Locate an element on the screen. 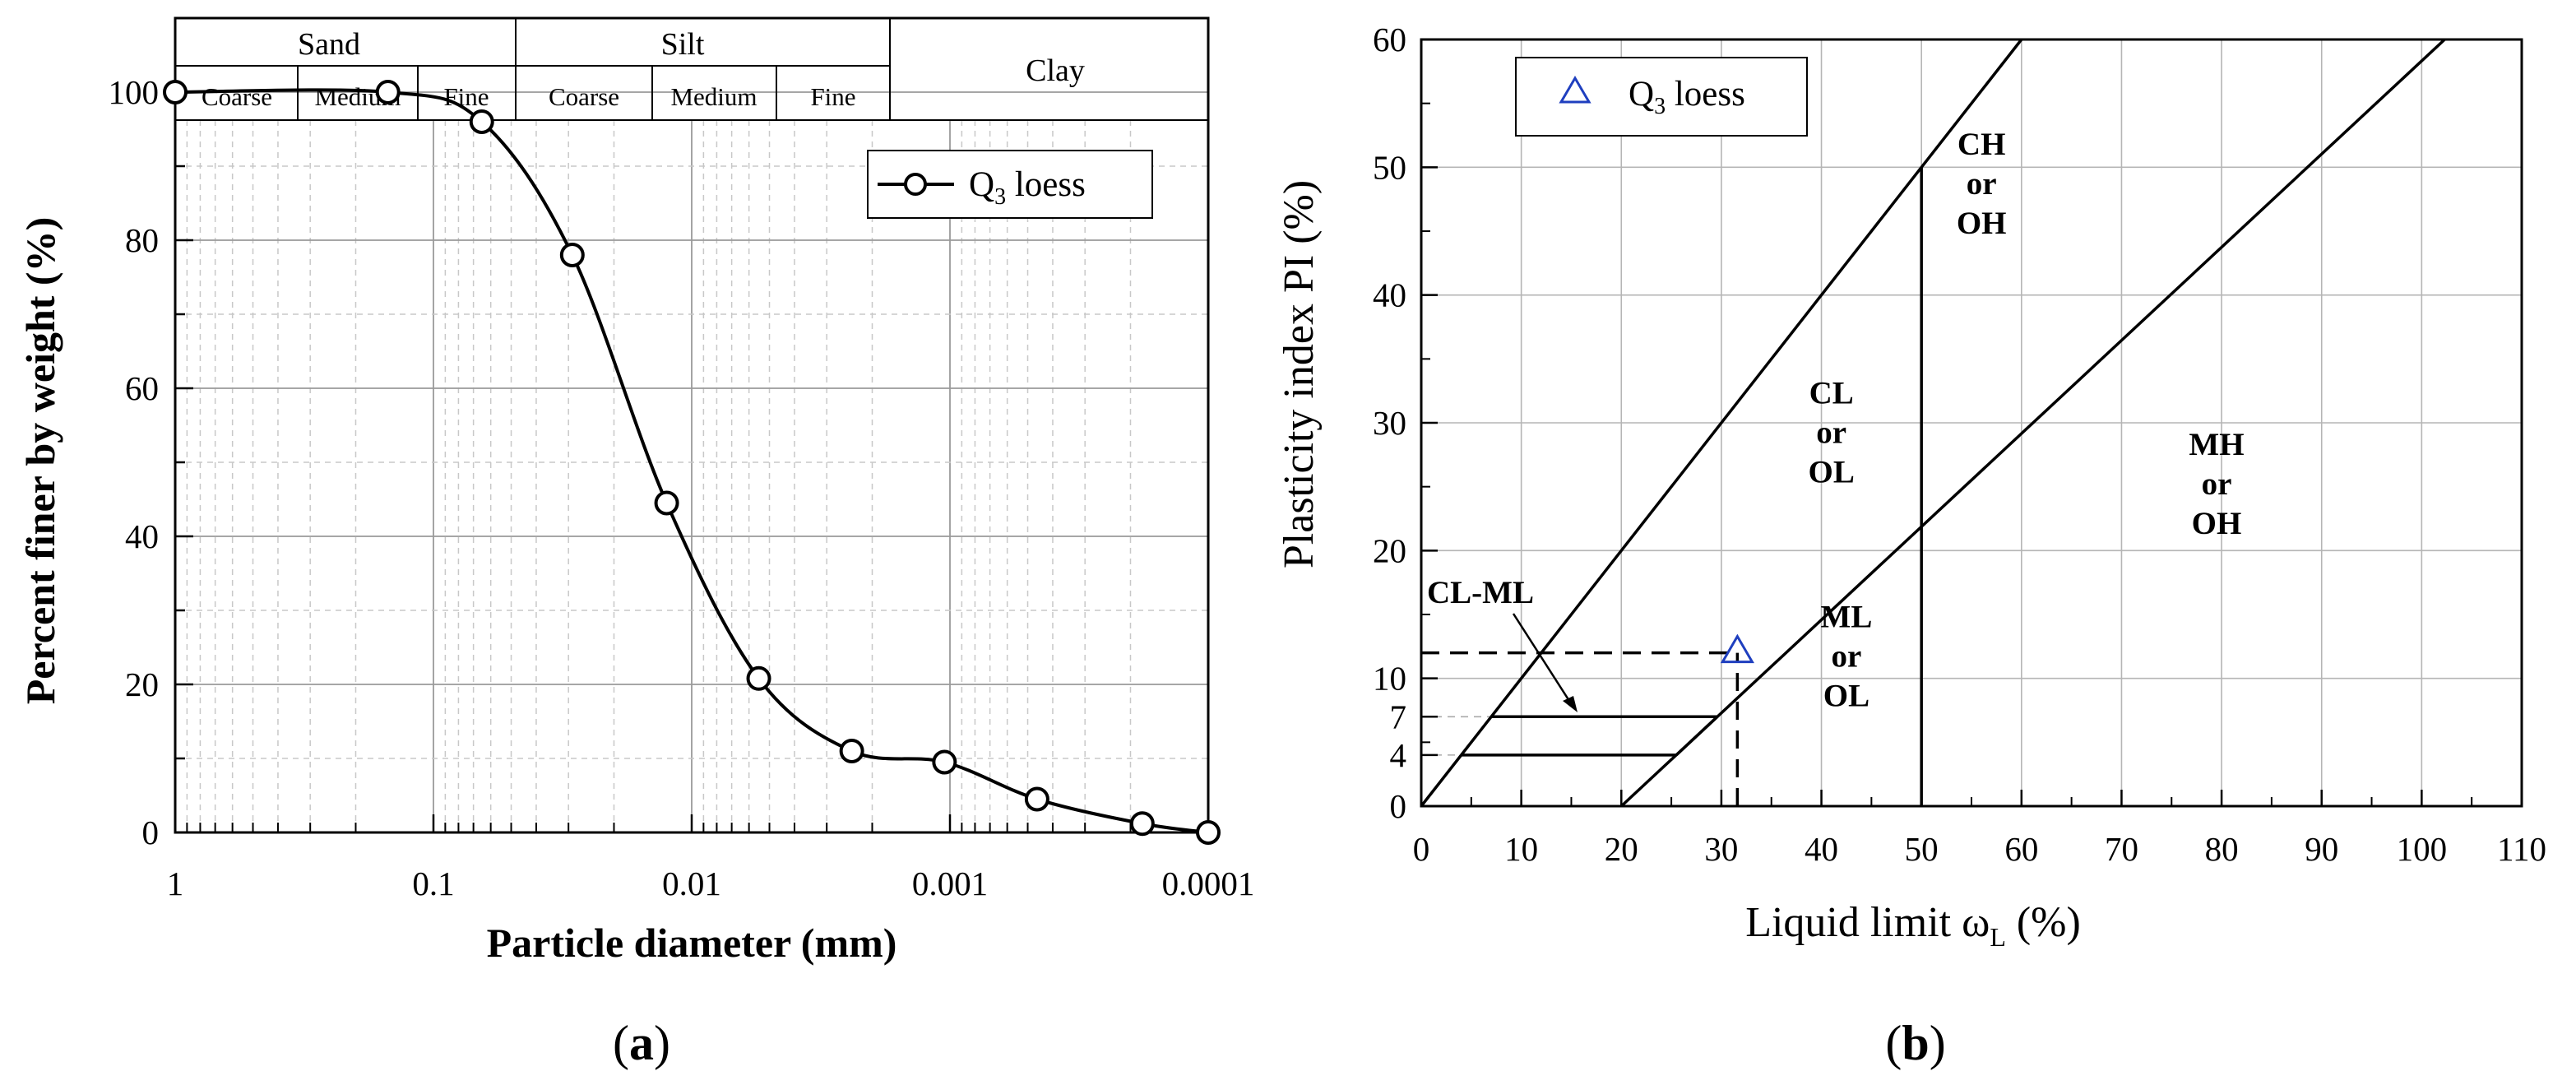 Image resolution: width=2576 pixels, height=1085 pixels. zone-label-line: CH is located at coordinates (1982, 144).